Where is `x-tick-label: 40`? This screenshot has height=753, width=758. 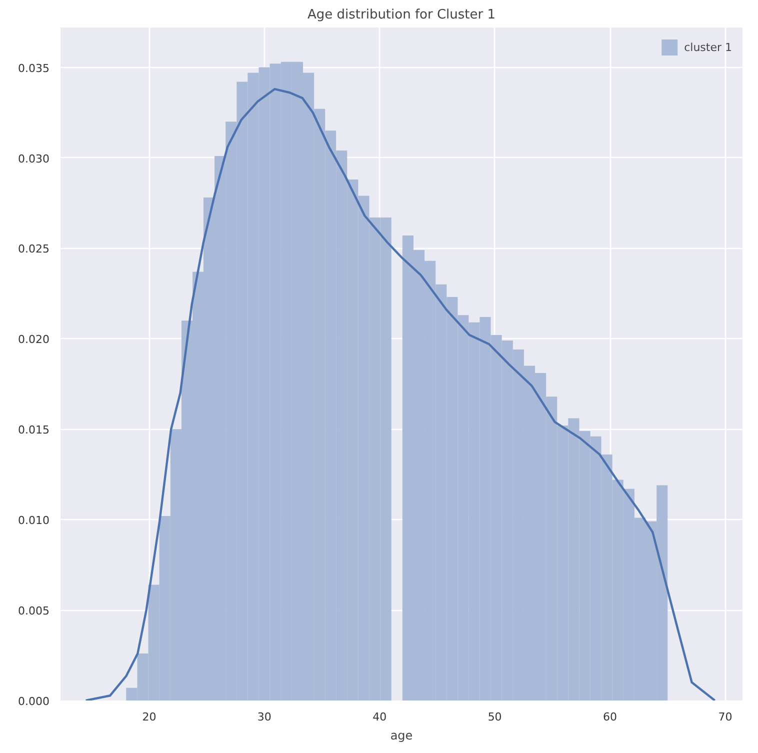 x-tick-label: 40 is located at coordinates (379, 717).